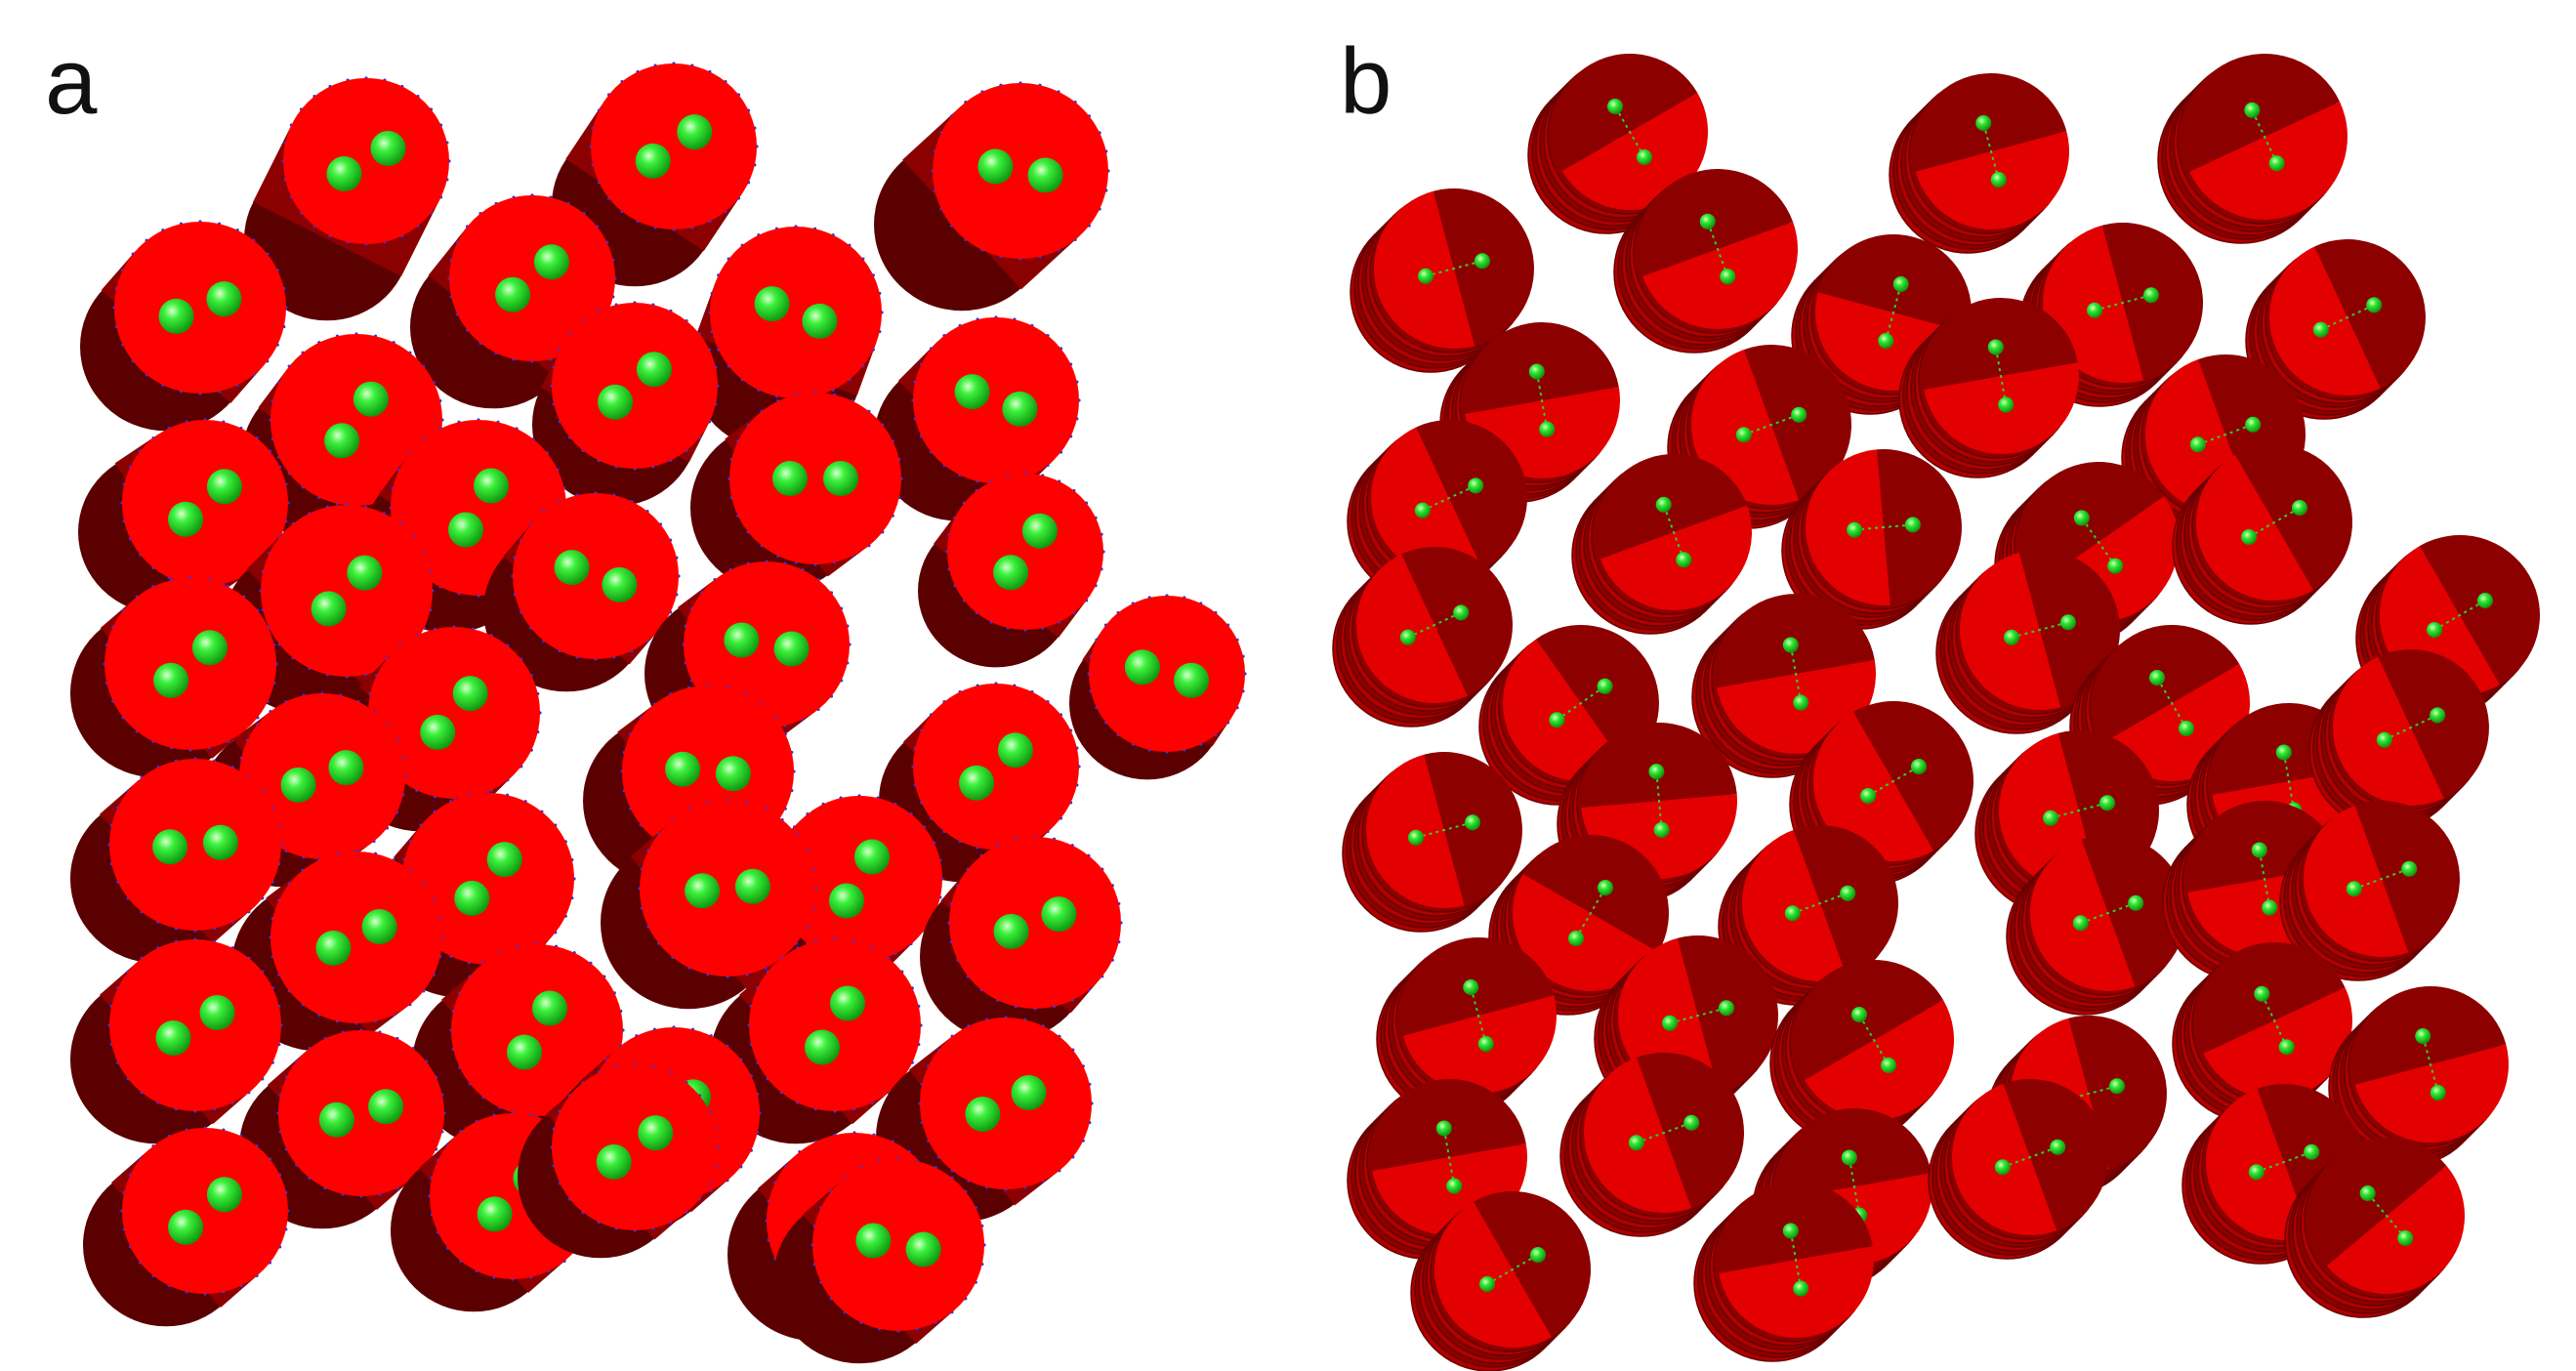 The width and height of the screenshot is (2576, 1371). What do you see at coordinates (1366, 81) in the screenshot?
I see `panel-b-label: b` at bounding box center [1366, 81].